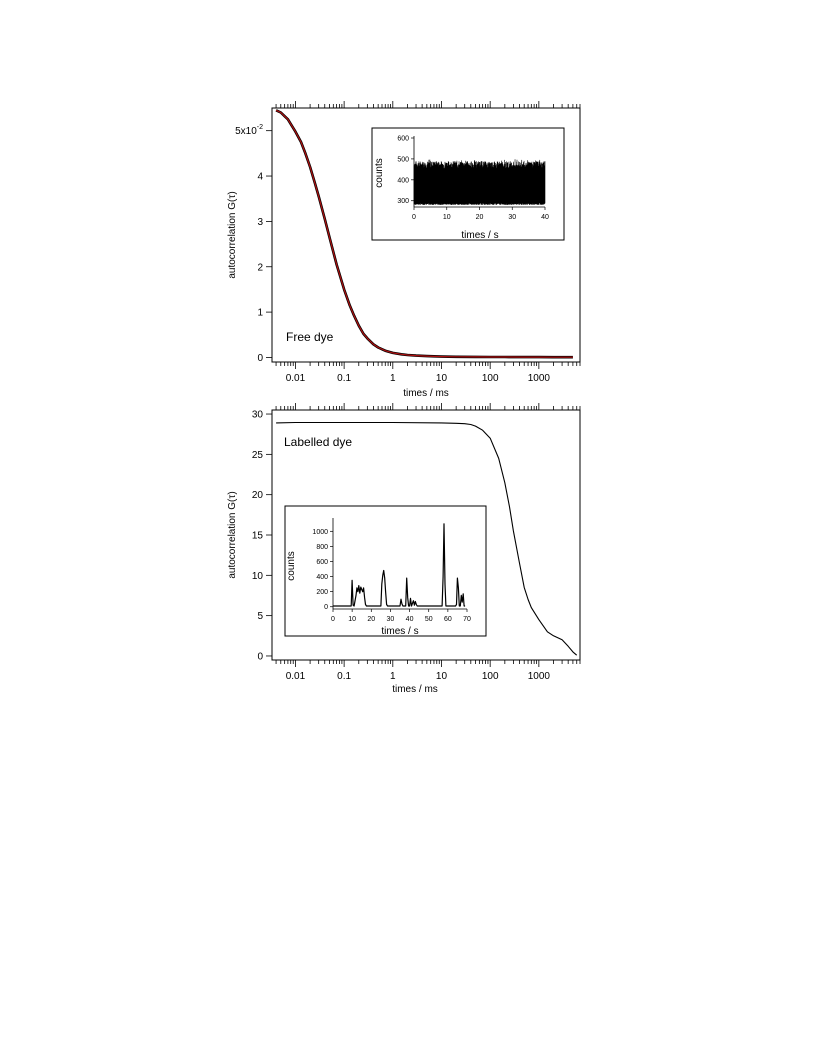 The image size is (816, 1056). Describe the element at coordinates (403, 159) in the screenshot. I see `inset-y-tick-label: 500` at that location.